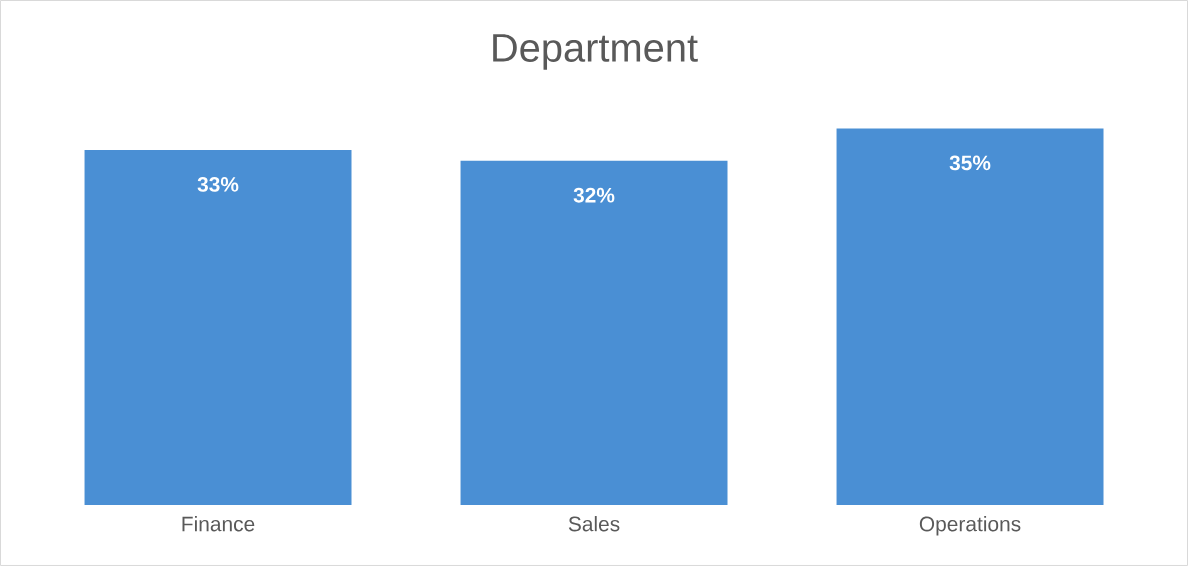  Describe the element at coordinates (218, 184) in the screenshot. I see `data-label: 33%` at that location.